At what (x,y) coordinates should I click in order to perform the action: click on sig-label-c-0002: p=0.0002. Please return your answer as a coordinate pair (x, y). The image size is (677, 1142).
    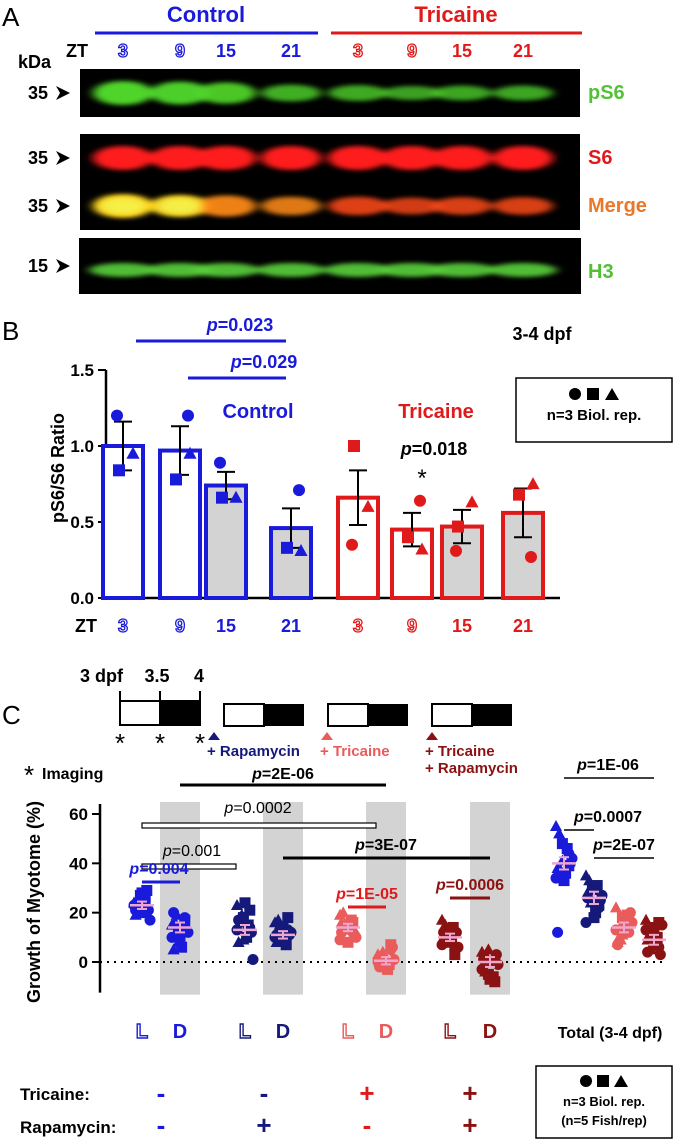
    Looking at the image, I should click on (257, 808).